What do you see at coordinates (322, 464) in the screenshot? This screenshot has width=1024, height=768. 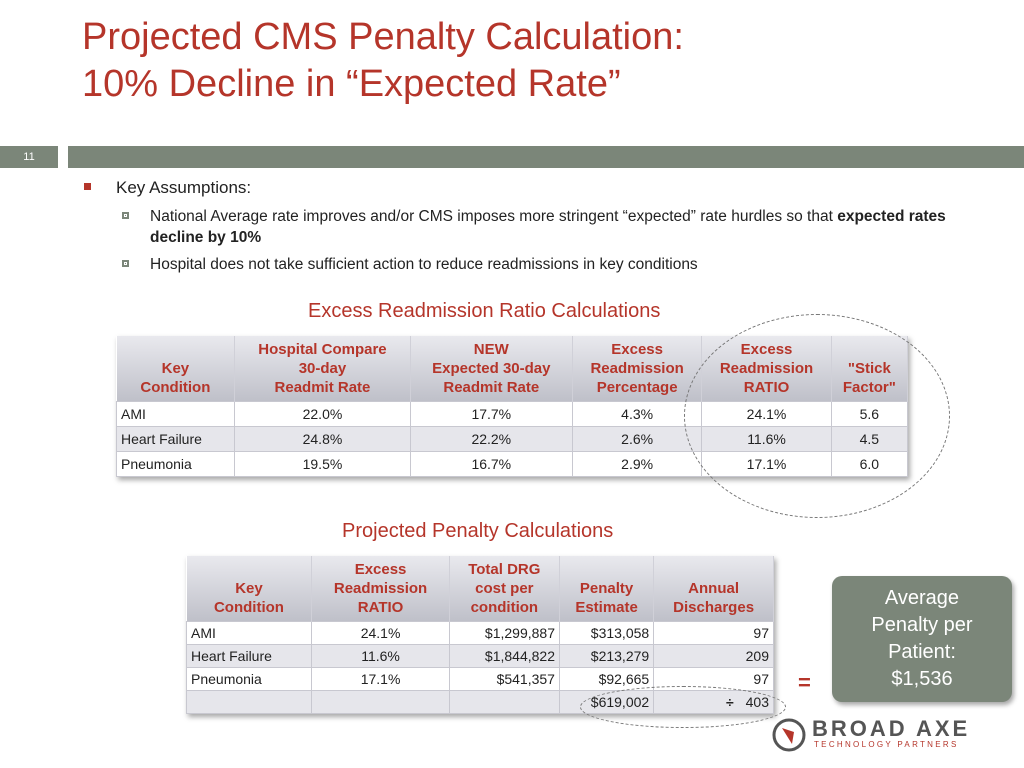 I see `value-cell: 19.5%` at bounding box center [322, 464].